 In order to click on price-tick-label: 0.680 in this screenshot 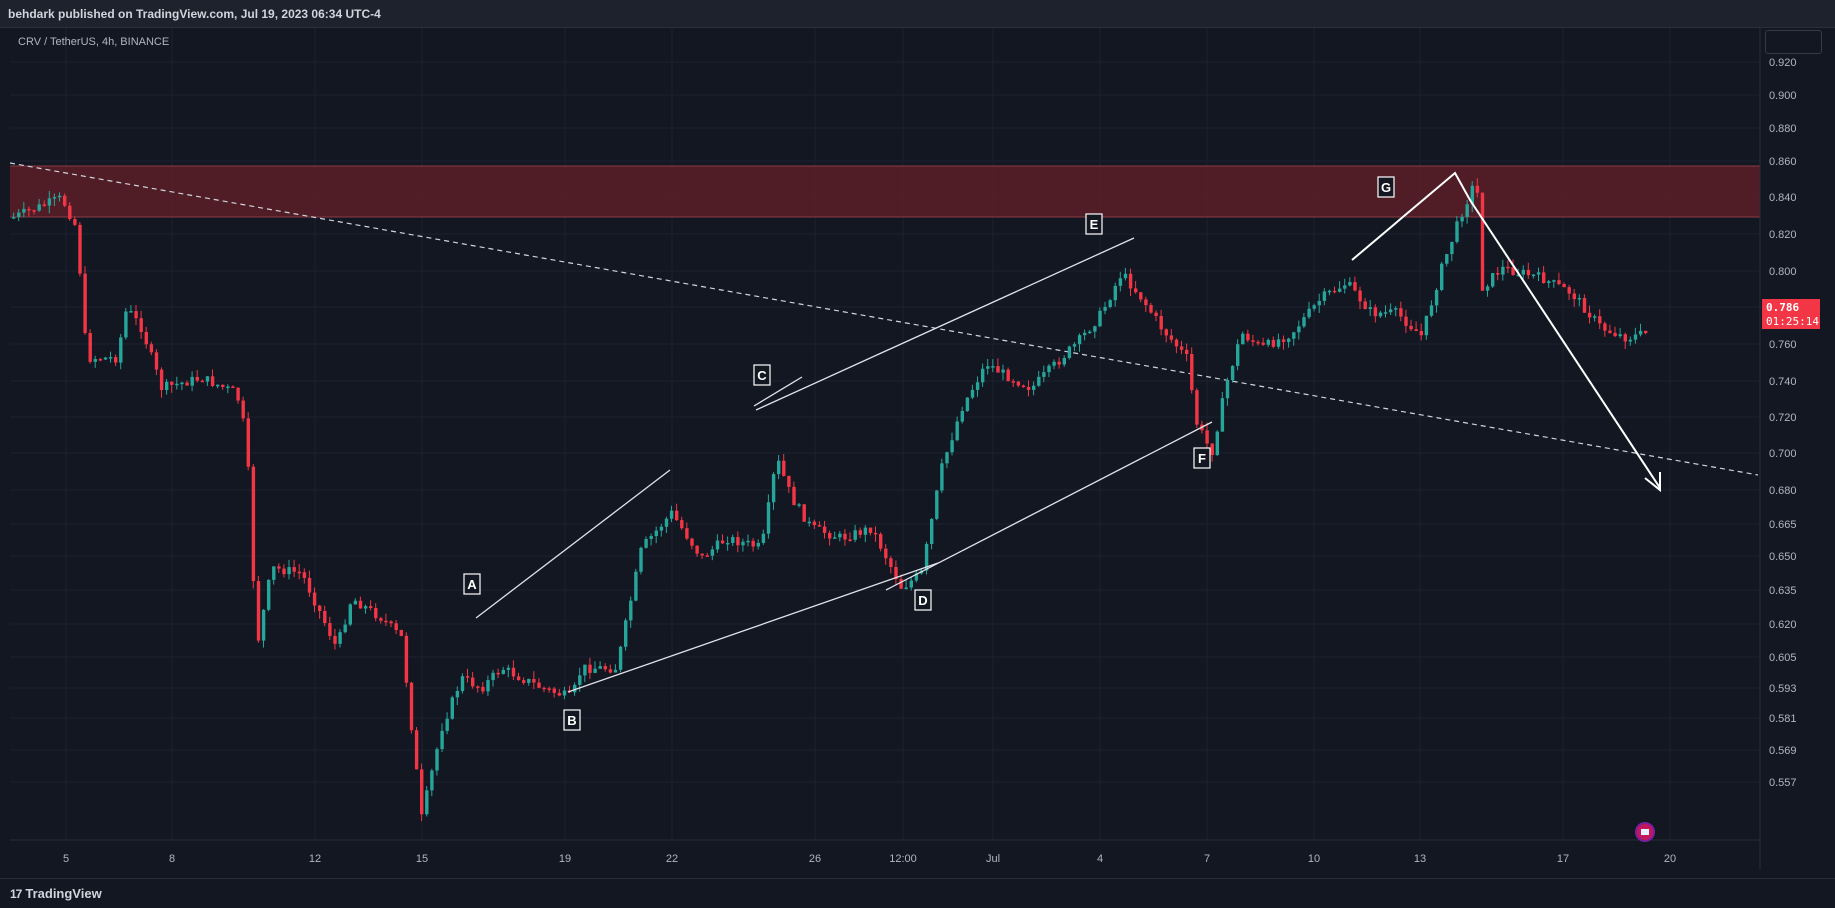, I will do `click(1783, 491)`.